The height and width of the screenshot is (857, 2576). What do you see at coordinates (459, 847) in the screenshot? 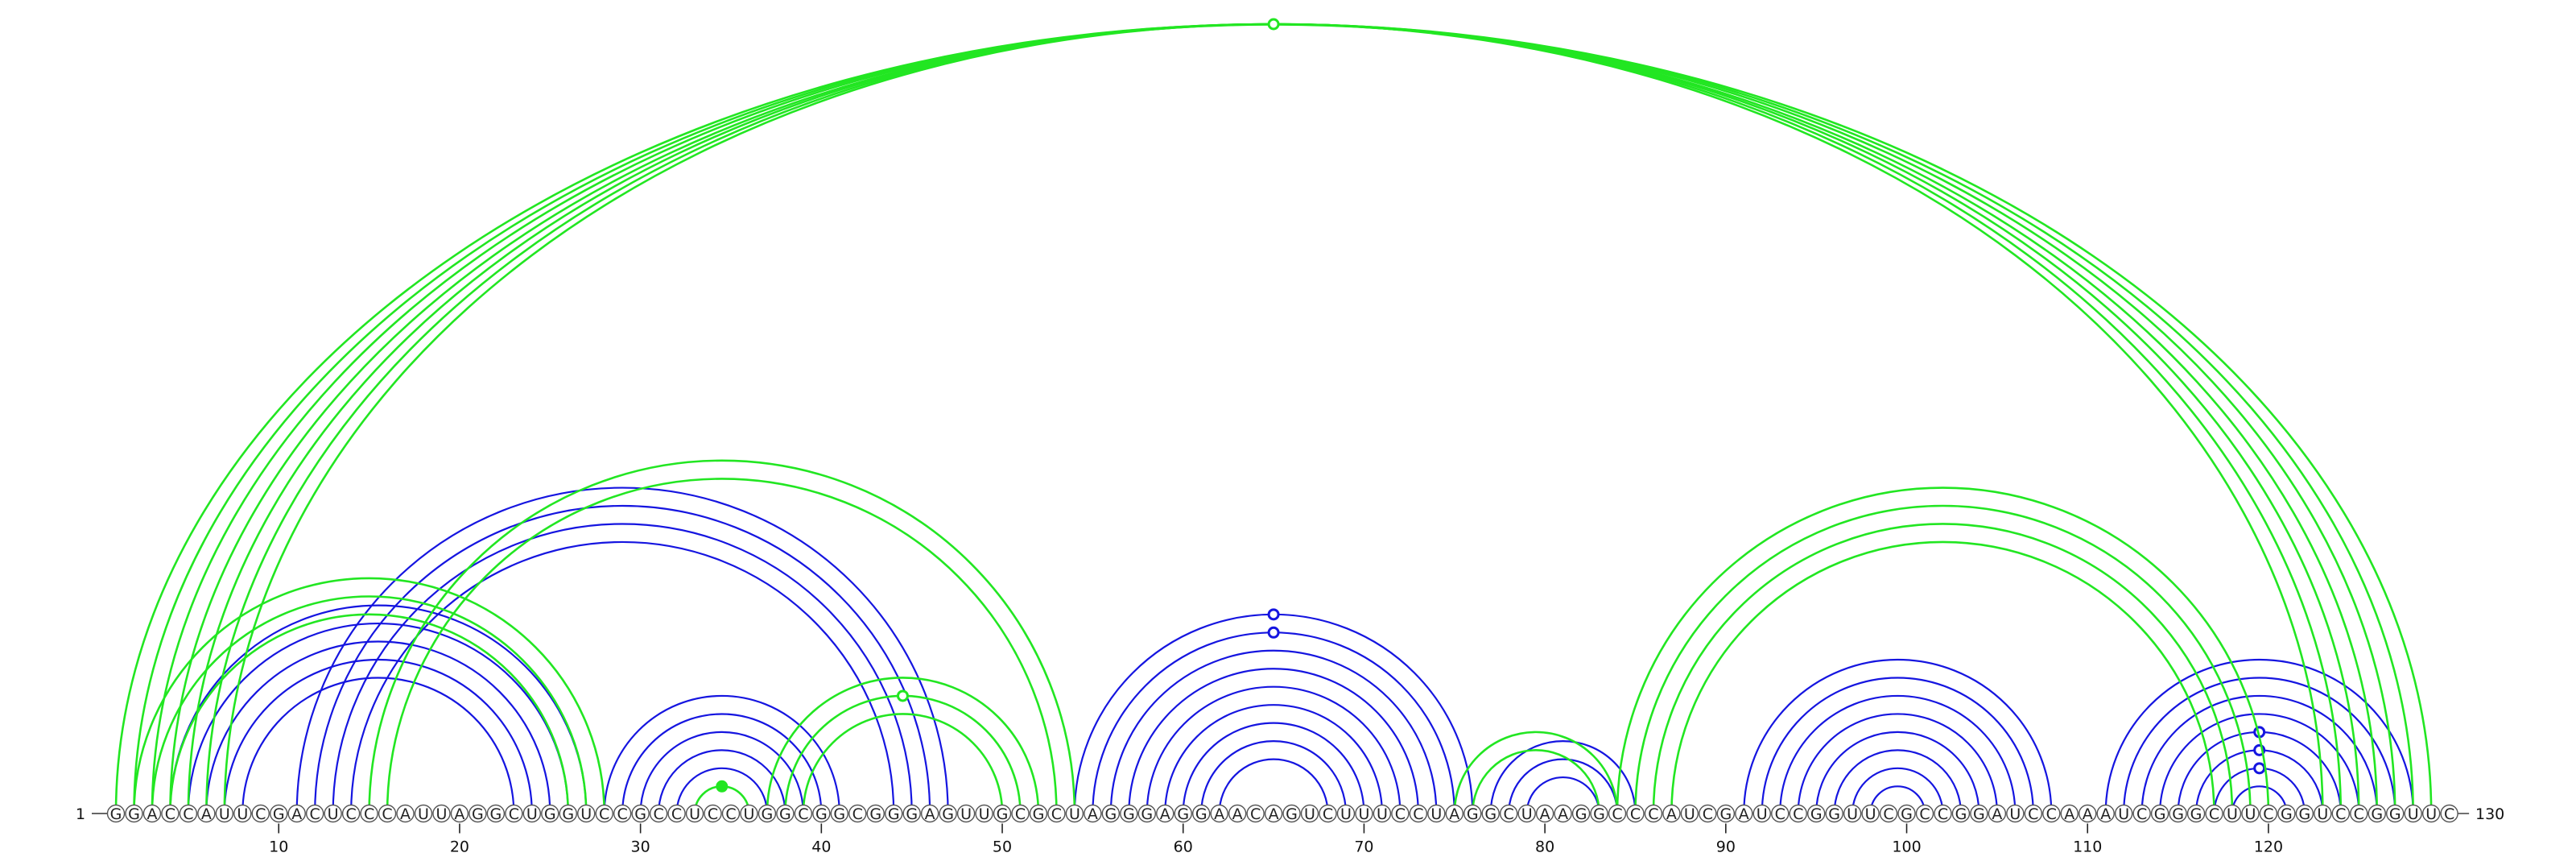
I see `axis-tick-label: 20` at bounding box center [459, 847].